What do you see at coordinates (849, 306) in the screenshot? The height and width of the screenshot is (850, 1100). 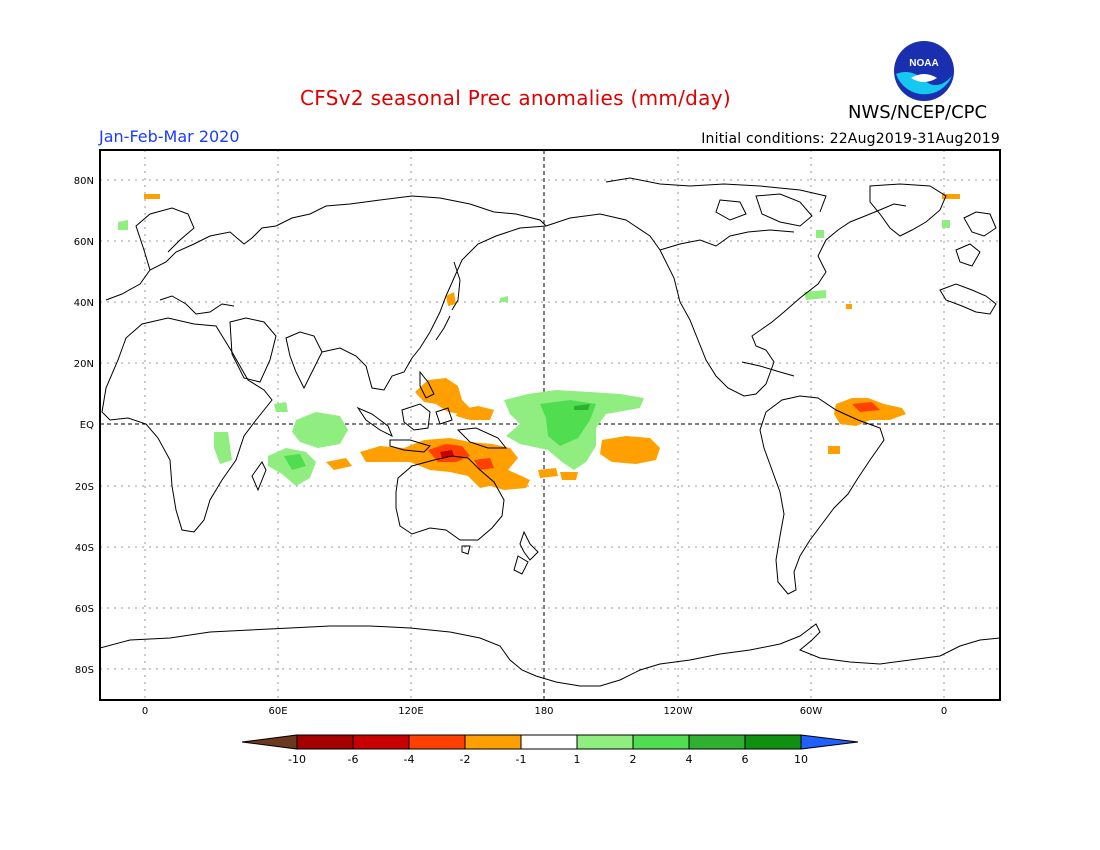 I see `dry-region-atlantic` at bounding box center [849, 306].